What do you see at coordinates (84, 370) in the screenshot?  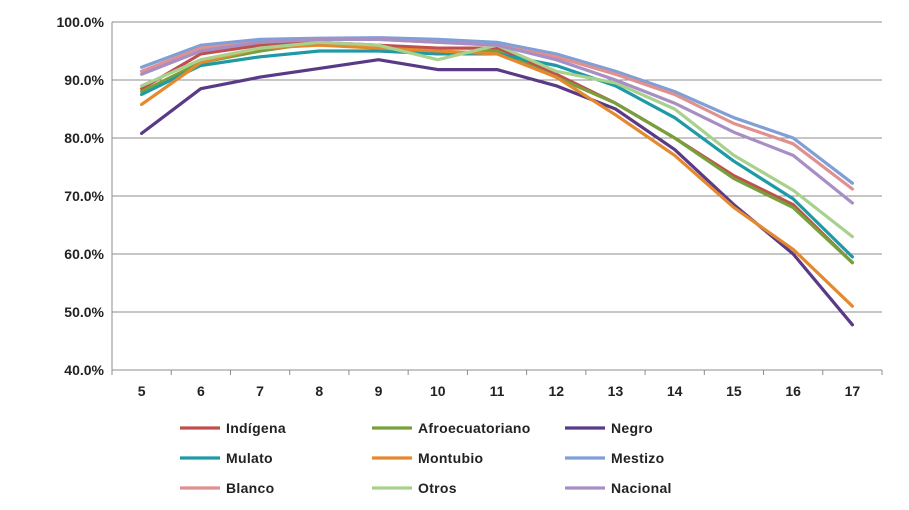 I see `y-tick-label: 40.0%` at bounding box center [84, 370].